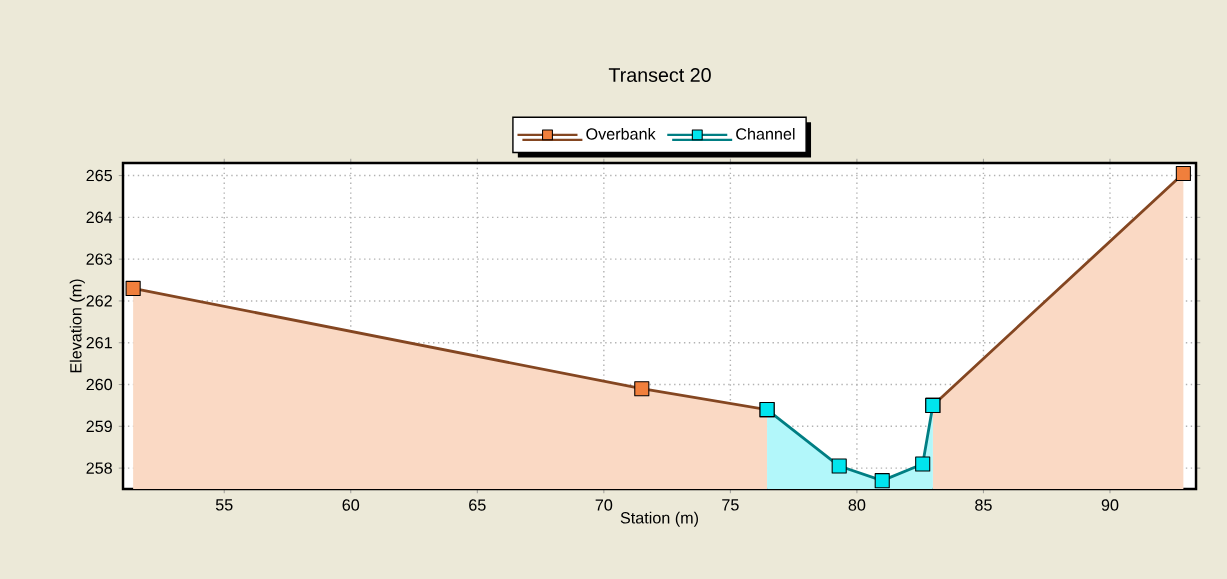 The height and width of the screenshot is (579, 1227). I want to click on y-tick-label: 262, so click(99, 301).